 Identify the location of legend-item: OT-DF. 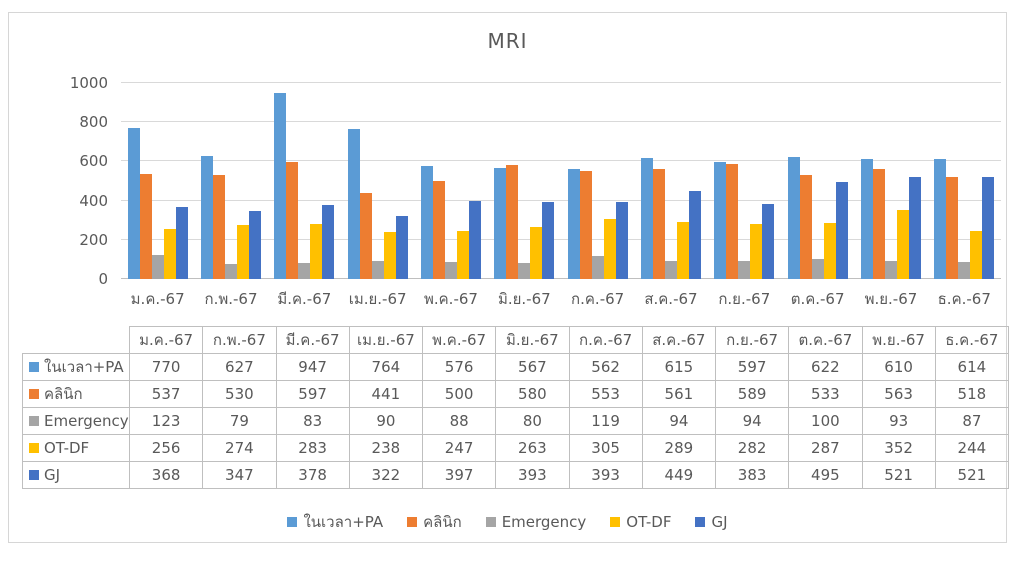
(640, 522).